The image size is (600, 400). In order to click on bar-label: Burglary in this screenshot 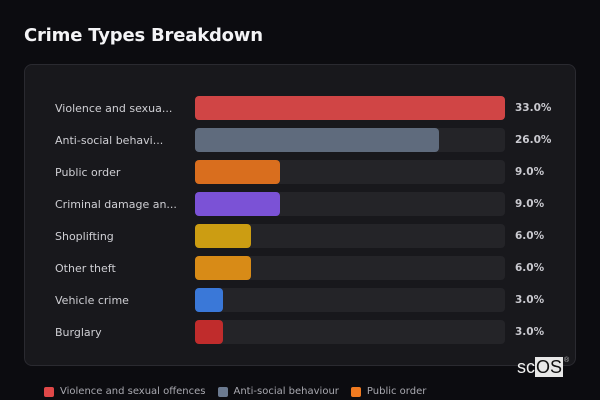, I will do `click(78, 332)`.